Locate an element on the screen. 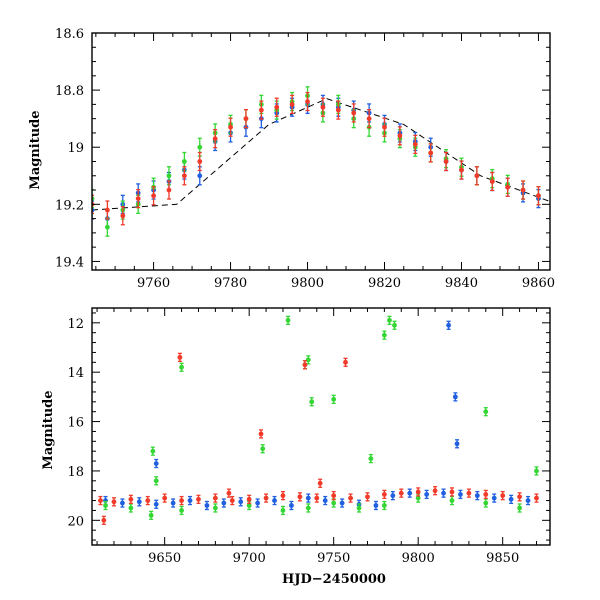 This screenshot has width=600, height=600. bottom-y-tick-label: 16 is located at coordinates (75, 423).